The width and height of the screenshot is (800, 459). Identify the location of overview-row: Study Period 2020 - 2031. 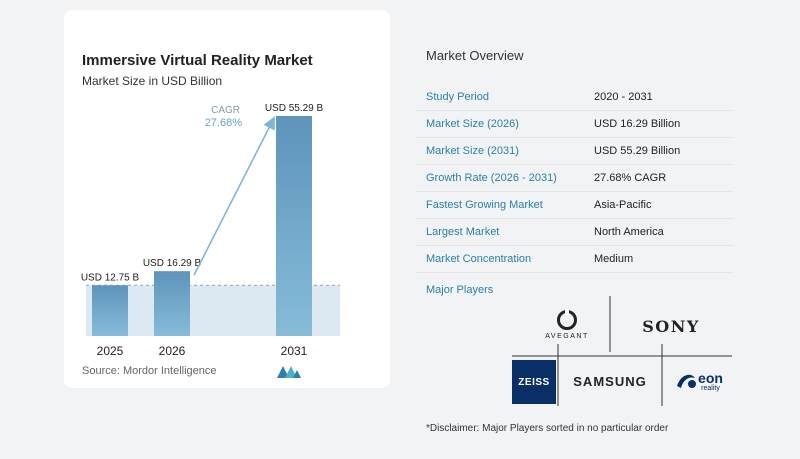
(575, 97).